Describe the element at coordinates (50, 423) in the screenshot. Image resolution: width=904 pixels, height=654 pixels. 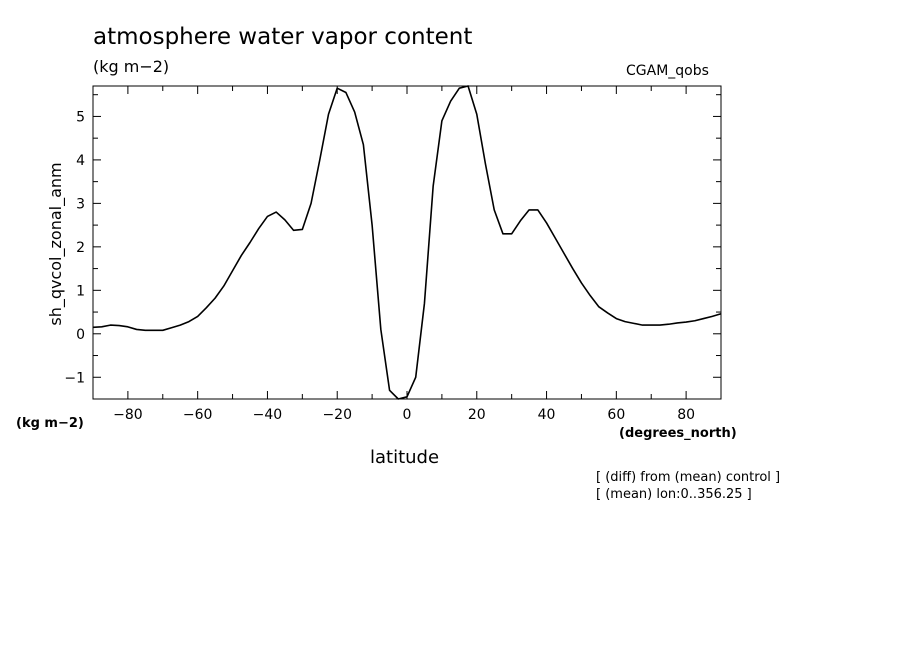
I see `y-axis-units: (kg m−2)` at that location.